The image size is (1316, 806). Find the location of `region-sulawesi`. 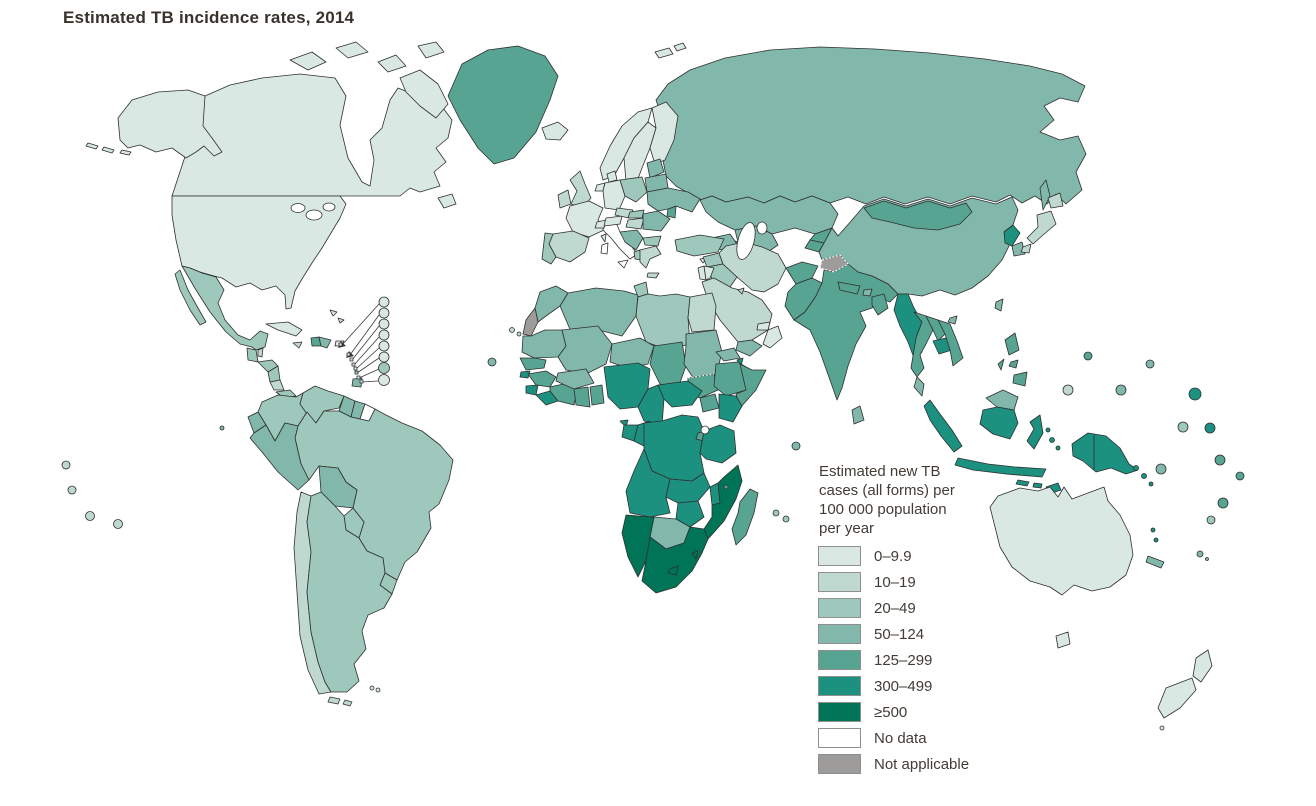

region-sulawesi is located at coordinates (1035, 432).